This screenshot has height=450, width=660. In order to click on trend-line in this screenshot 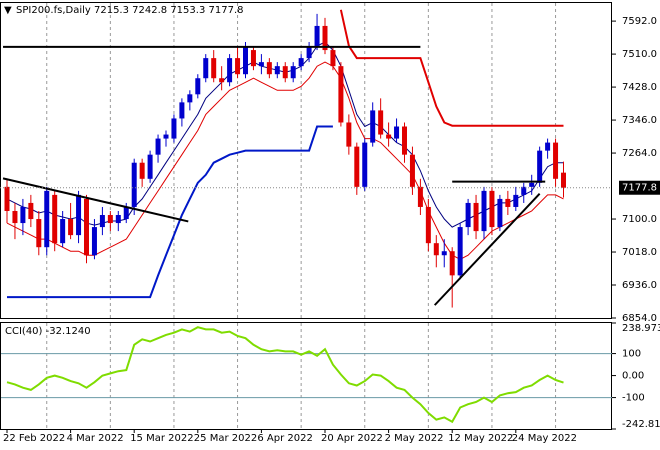, I will do `click(487, 249)`.